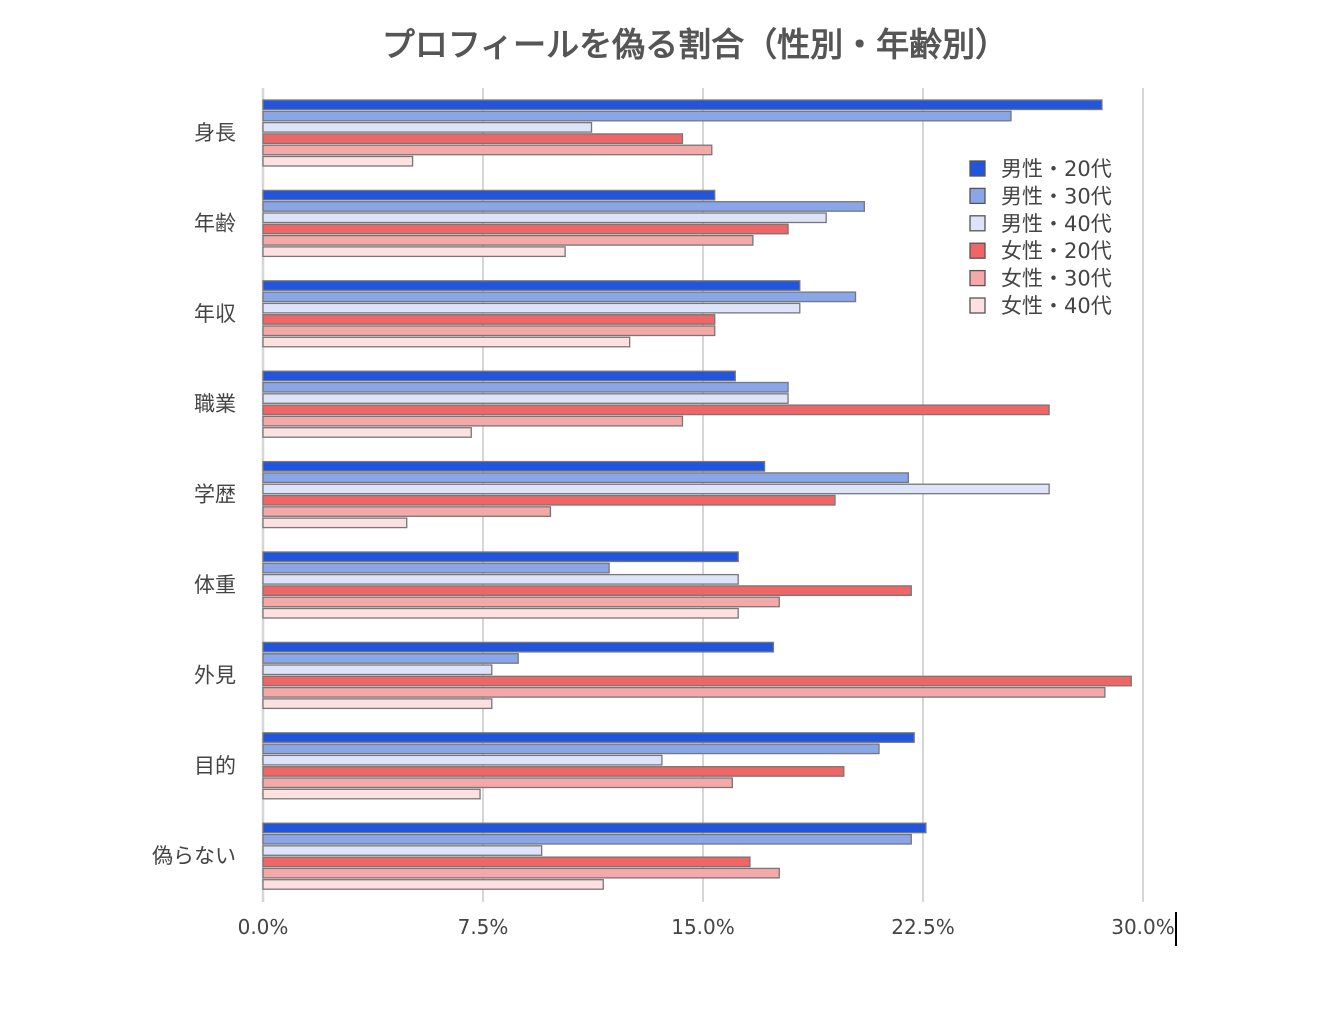  I want to click on category-label: 体重, so click(215, 585).